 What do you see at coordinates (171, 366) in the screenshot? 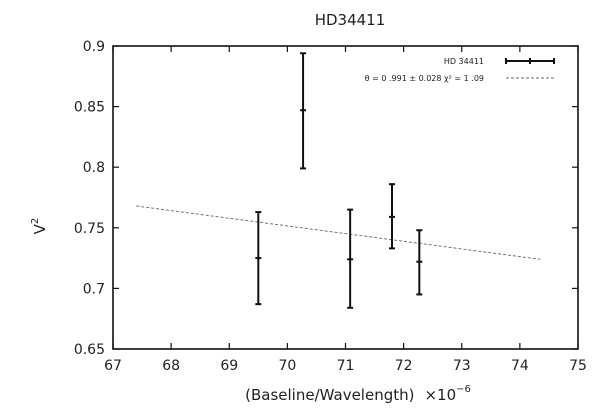
I see `x-tick-label: 68` at bounding box center [171, 366].